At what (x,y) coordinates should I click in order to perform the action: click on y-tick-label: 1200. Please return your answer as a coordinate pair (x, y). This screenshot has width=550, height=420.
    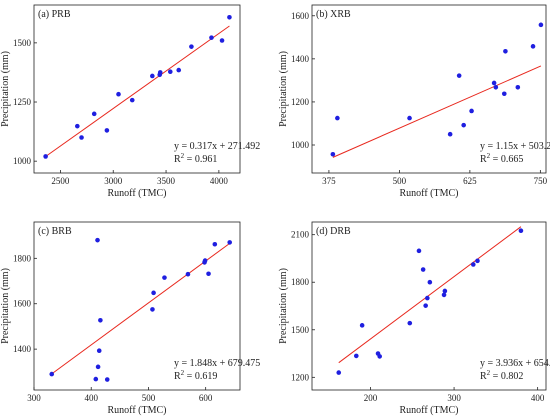
    Looking at the image, I should click on (300, 377).